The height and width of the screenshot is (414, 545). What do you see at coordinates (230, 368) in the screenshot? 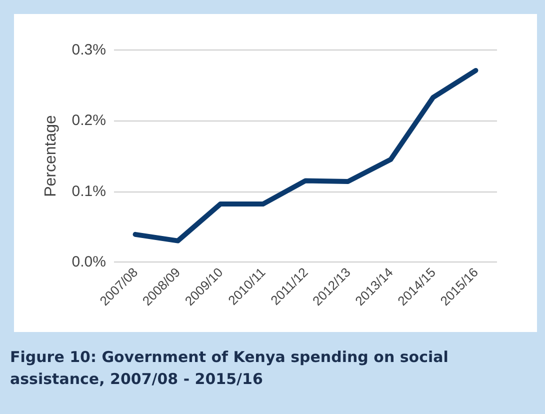
I see `text: Figure 10: Government of Kenya spending on social assistance, 2007/08 - 2015/16` at bounding box center [230, 368].